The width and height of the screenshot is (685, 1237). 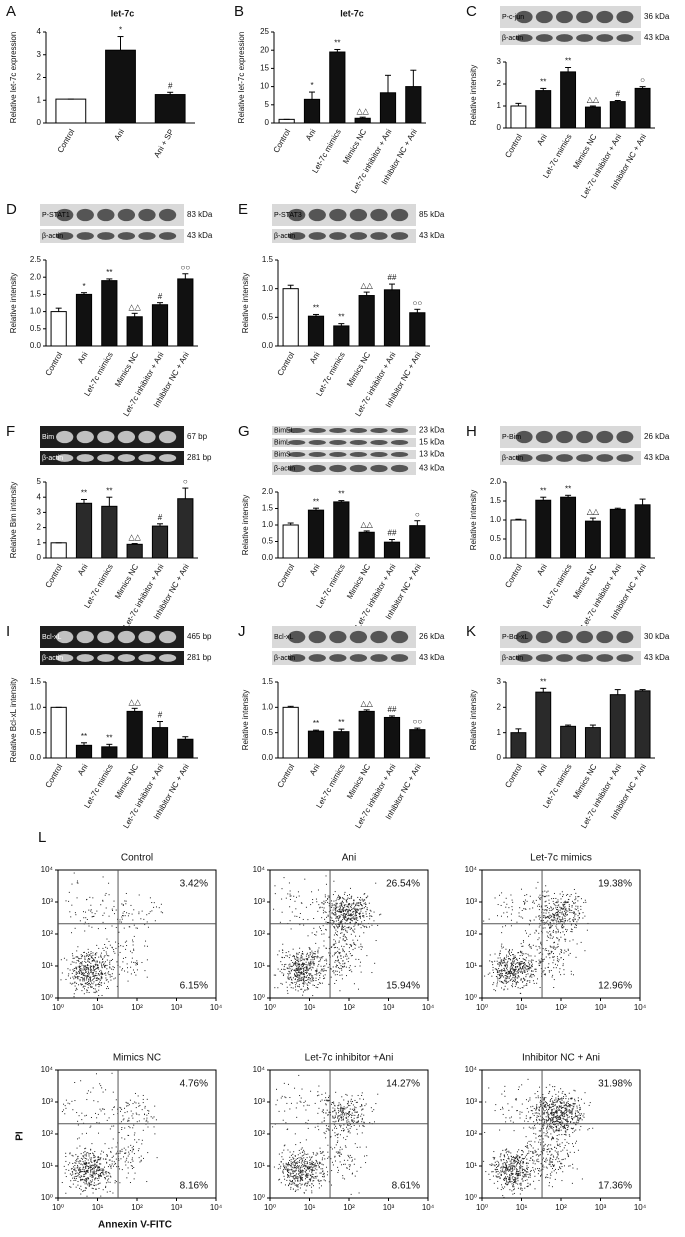 I want to click on significance-mark: ○, so click(x=185, y=481).